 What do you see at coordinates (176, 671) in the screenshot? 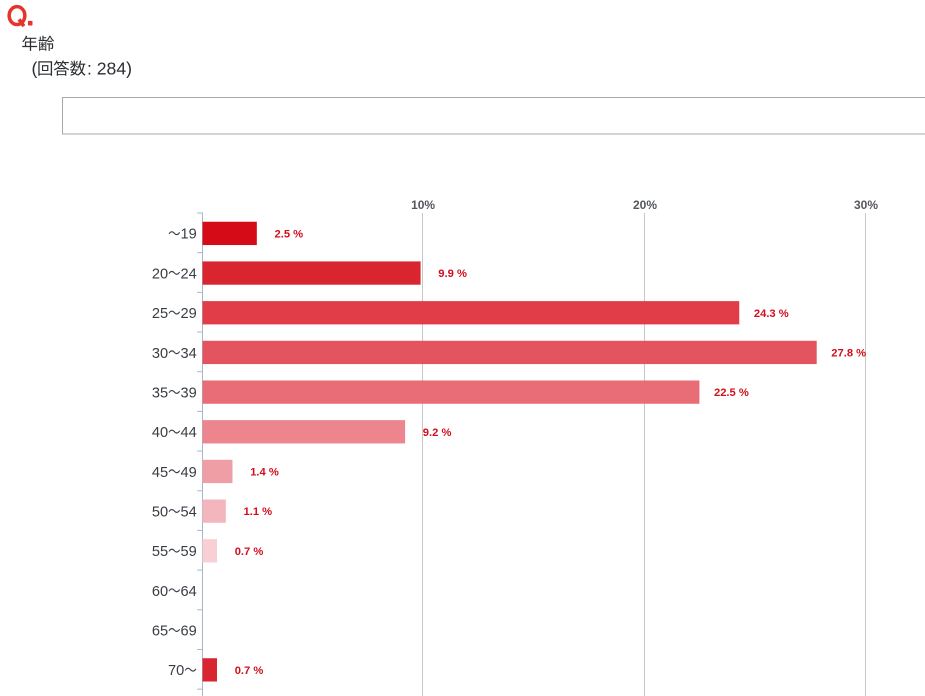
I see `svg-text: 70` at bounding box center [176, 671].